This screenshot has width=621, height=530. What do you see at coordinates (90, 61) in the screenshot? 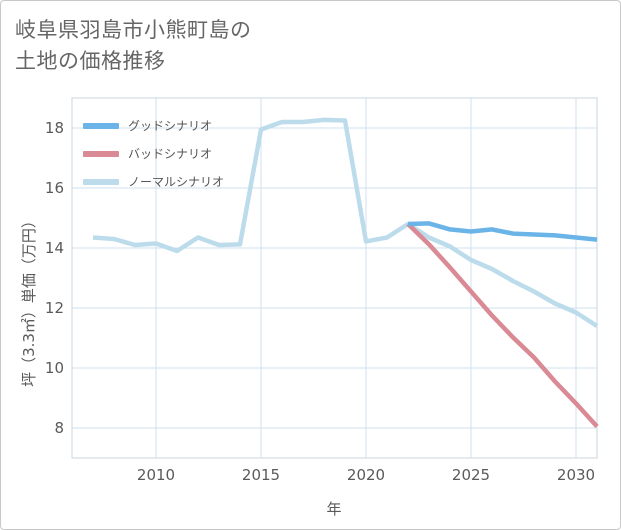
I see `chart-title-line-2: 土地の価格推移` at bounding box center [90, 61].